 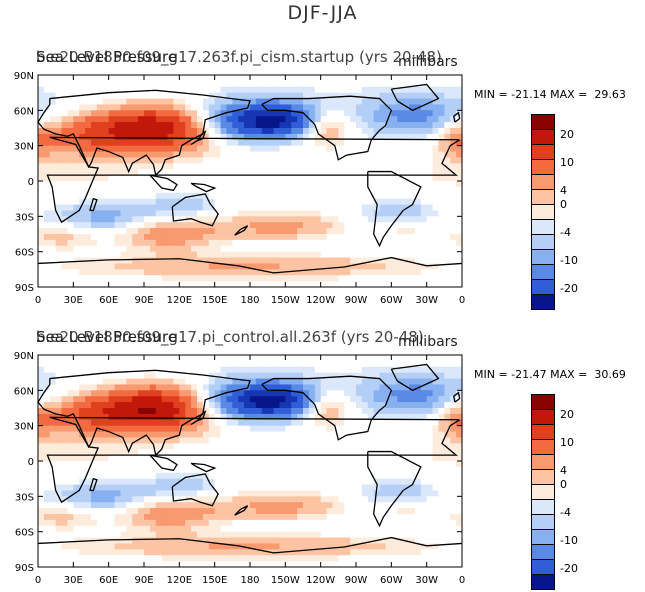 What do you see at coordinates (31, 182) in the screenshot?
I see `y-tick-label: 0` at bounding box center [31, 182].